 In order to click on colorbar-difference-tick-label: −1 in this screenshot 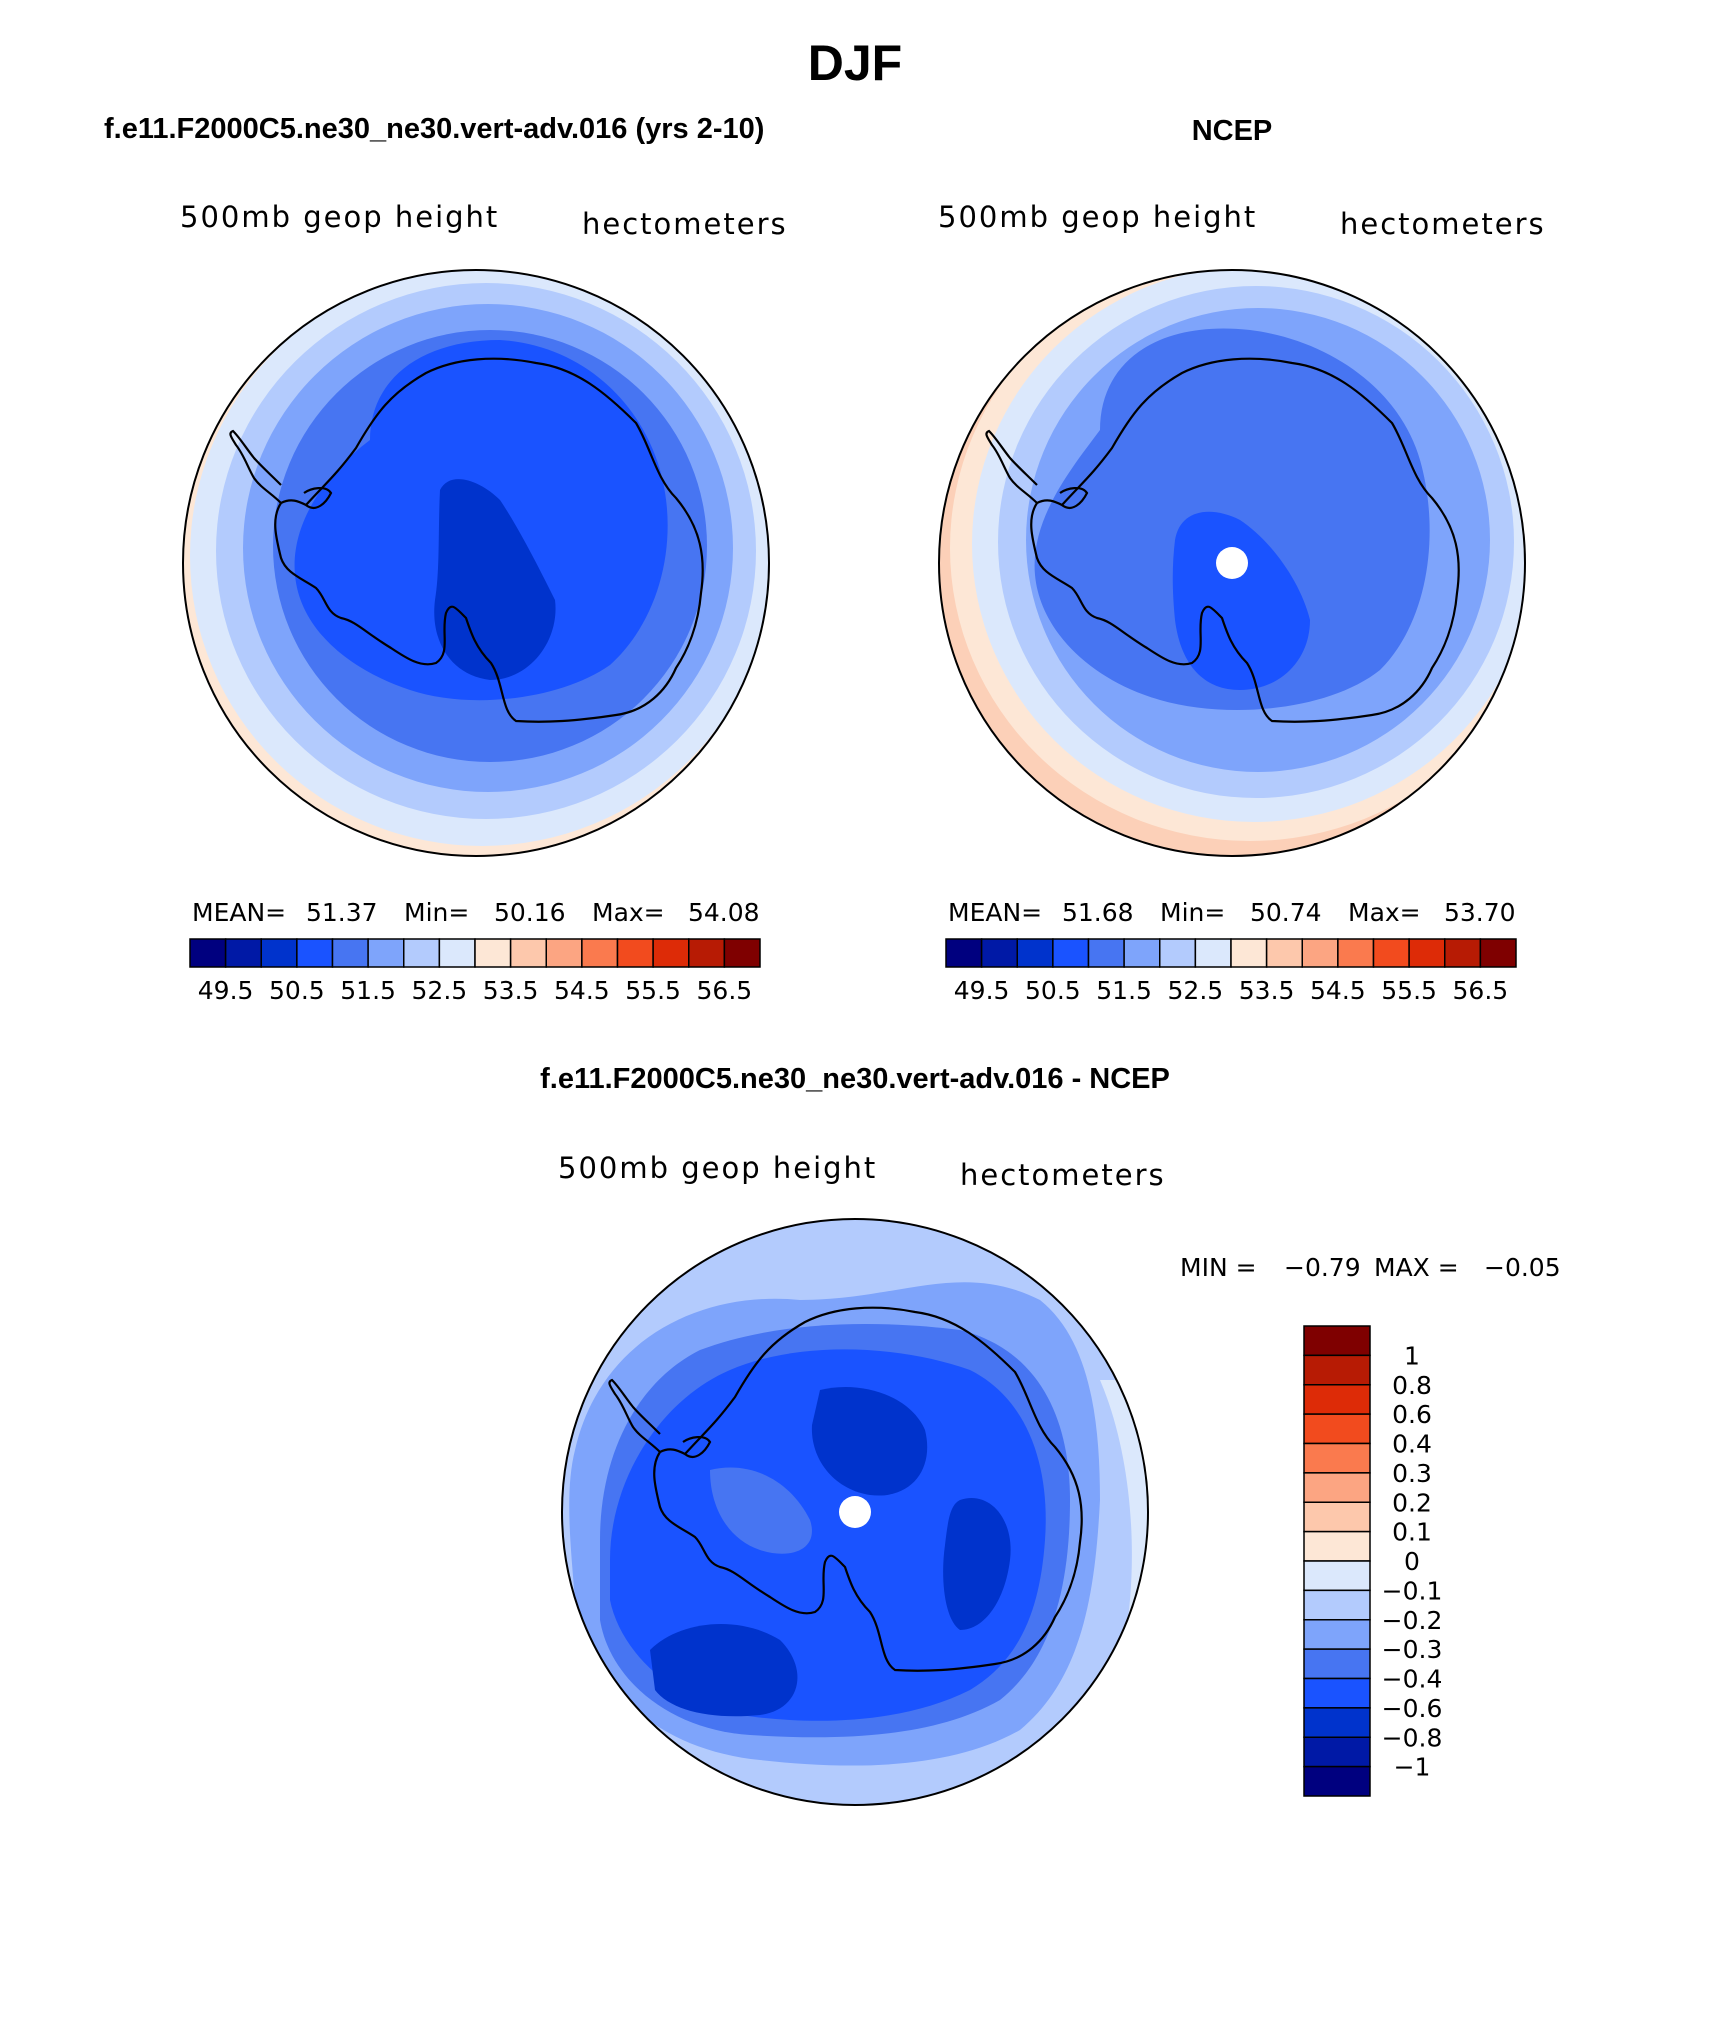, I will do `click(1412, 1767)`.